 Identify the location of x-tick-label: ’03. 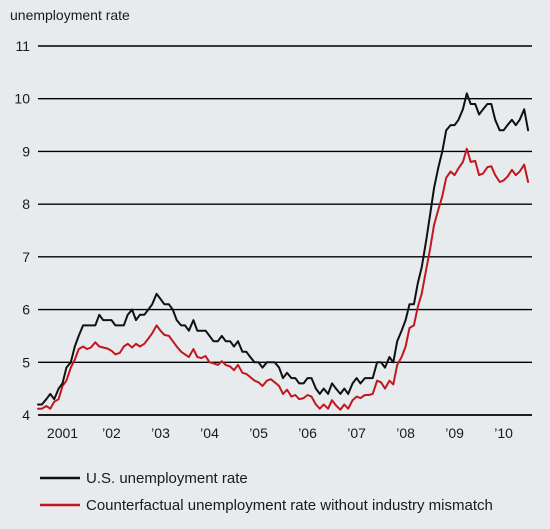
(160, 433).